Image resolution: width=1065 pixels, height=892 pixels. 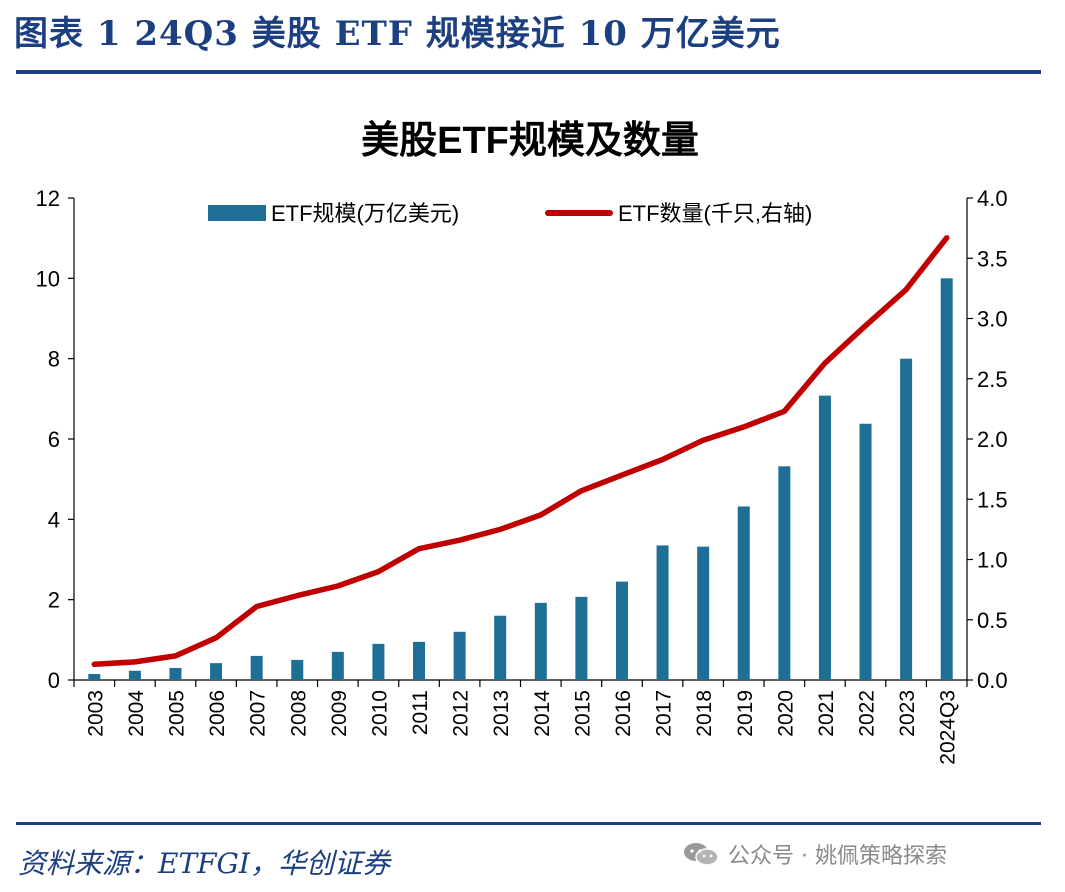 I want to click on legend-line-label: ETF数量(千只,右轴), so click(x=715, y=213).